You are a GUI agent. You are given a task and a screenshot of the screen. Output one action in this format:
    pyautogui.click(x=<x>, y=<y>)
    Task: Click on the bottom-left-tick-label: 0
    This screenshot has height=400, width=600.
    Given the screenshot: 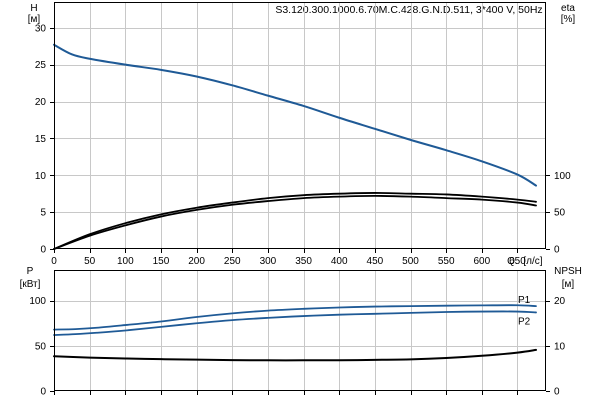 What is the action you would take?
    pyautogui.click(x=43, y=392)
    